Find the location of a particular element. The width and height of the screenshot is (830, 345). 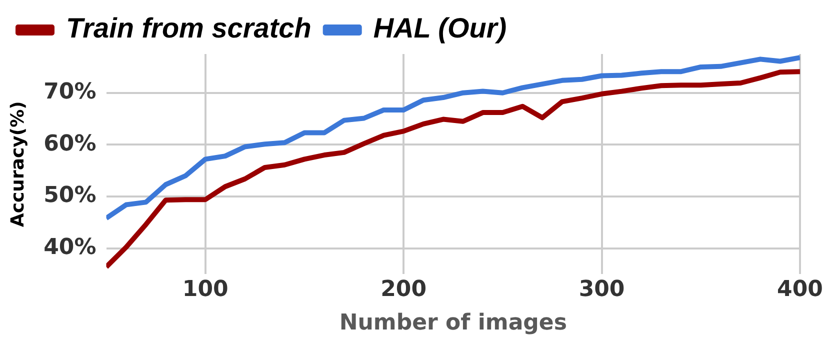

y-tick-label: 70% is located at coordinates (70, 92).